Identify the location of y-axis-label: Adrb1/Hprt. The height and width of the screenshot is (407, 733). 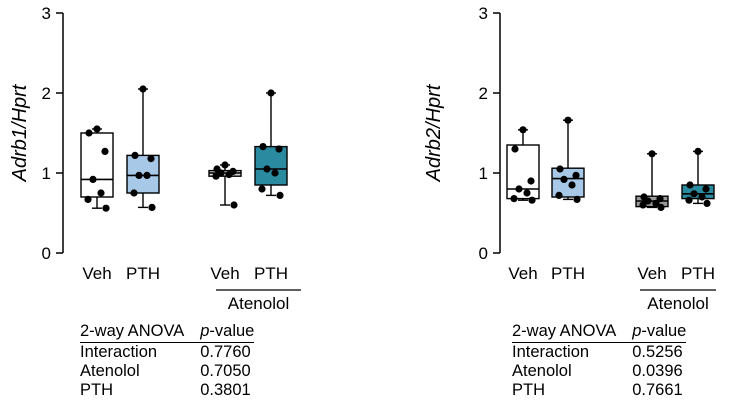
(20, 132).